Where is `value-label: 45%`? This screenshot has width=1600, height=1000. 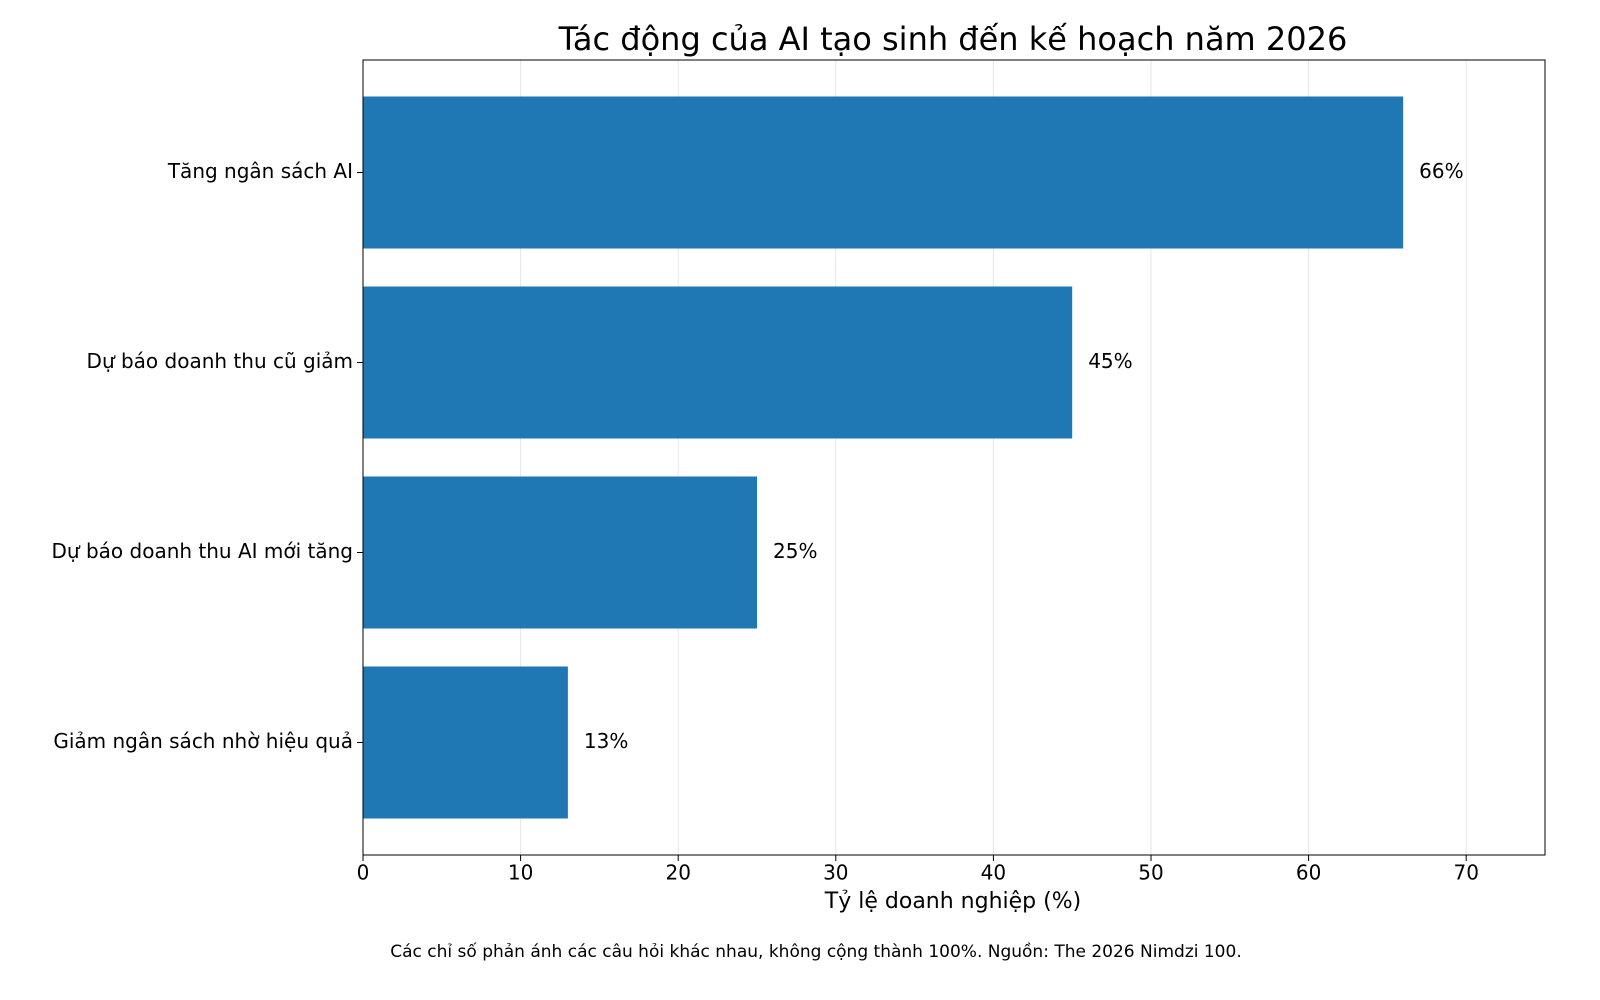
value-label: 45% is located at coordinates (1110, 361).